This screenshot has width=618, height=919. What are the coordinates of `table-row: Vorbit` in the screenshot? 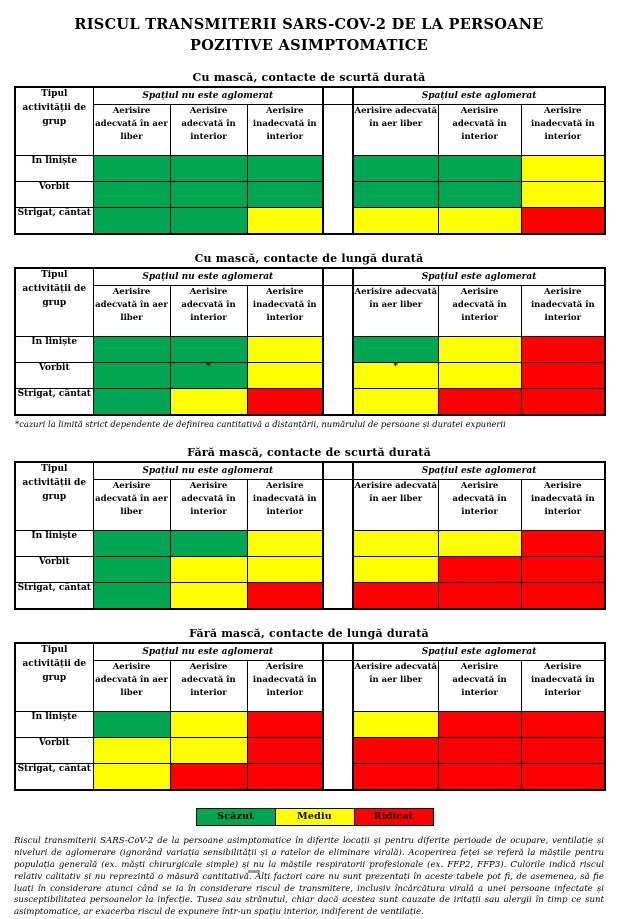 It's located at (310, 570).